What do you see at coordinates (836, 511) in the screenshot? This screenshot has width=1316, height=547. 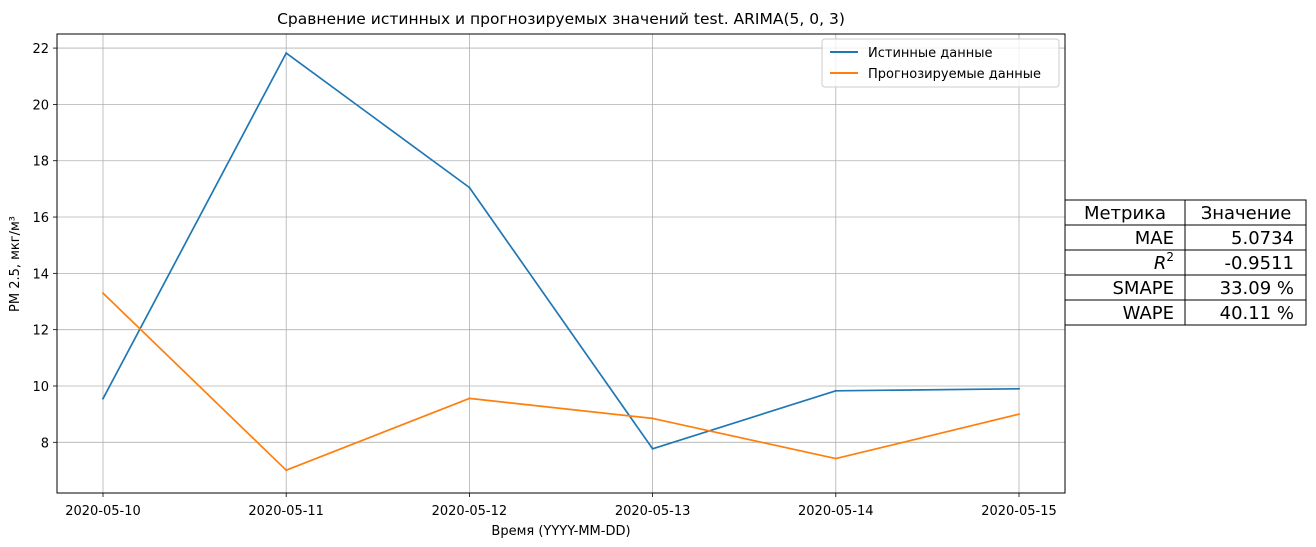 I see `x-tick-label: 2020-05-14` at bounding box center [836, 511].